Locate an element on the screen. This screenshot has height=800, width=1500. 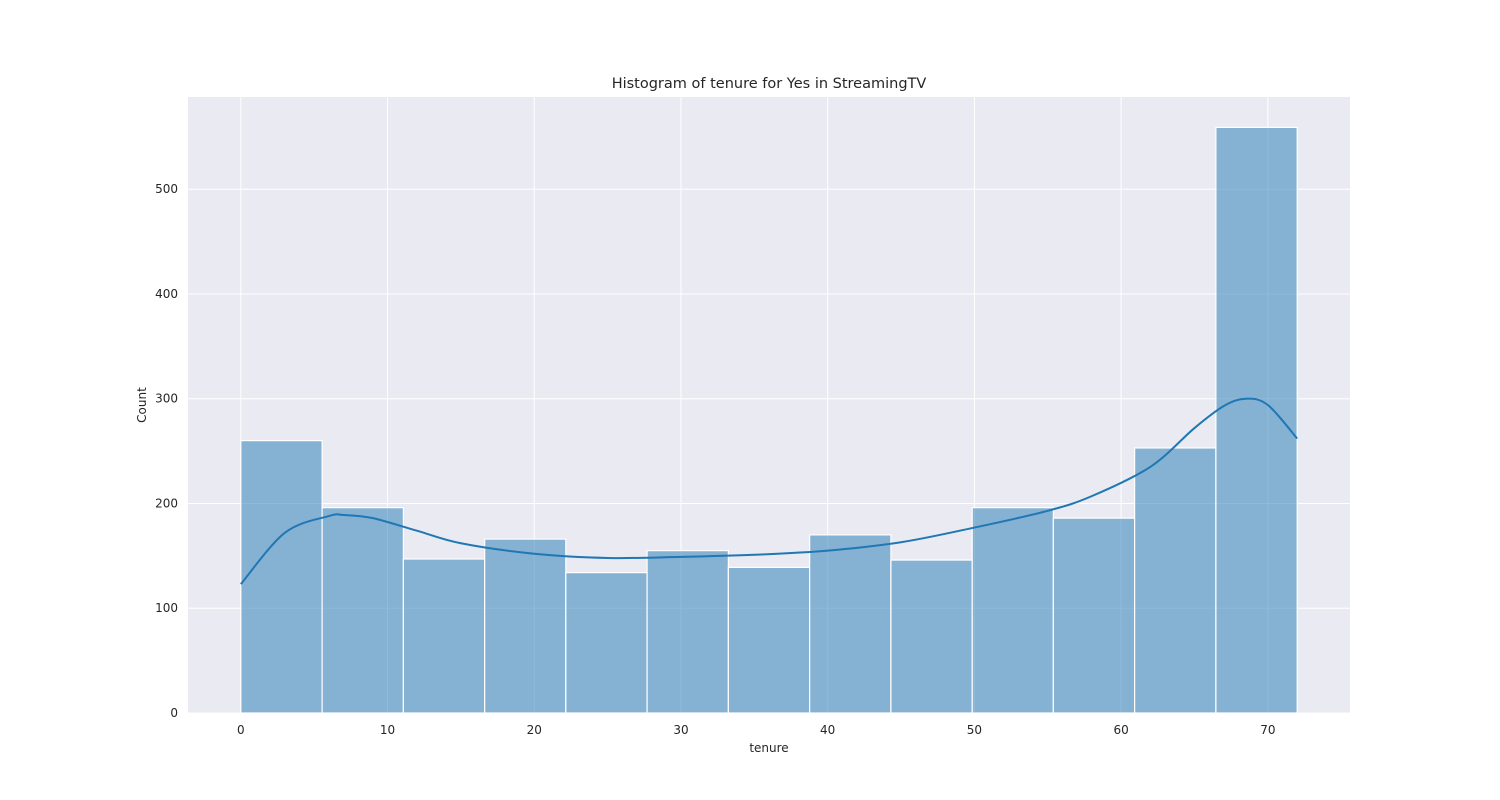
x-tick-label: 60 is located at coordinates (1120, 730).